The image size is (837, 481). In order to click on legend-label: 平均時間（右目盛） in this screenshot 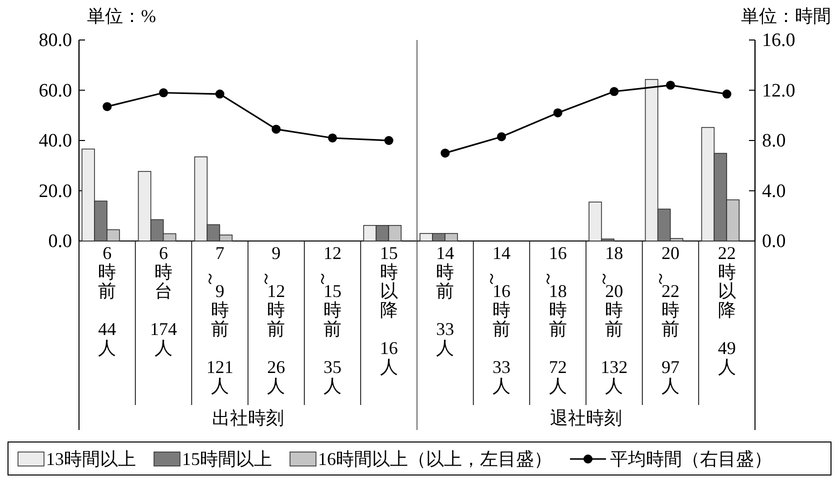, I will do `click(691, 459)`.